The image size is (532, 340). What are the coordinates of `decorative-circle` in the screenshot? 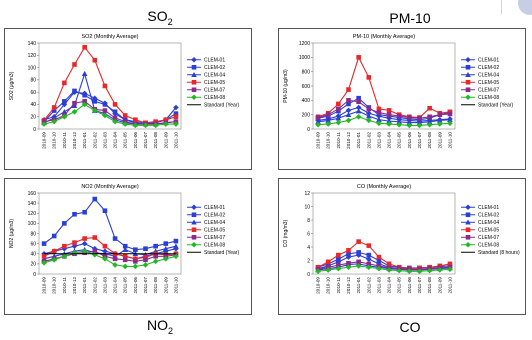 It's located at (525, 7).